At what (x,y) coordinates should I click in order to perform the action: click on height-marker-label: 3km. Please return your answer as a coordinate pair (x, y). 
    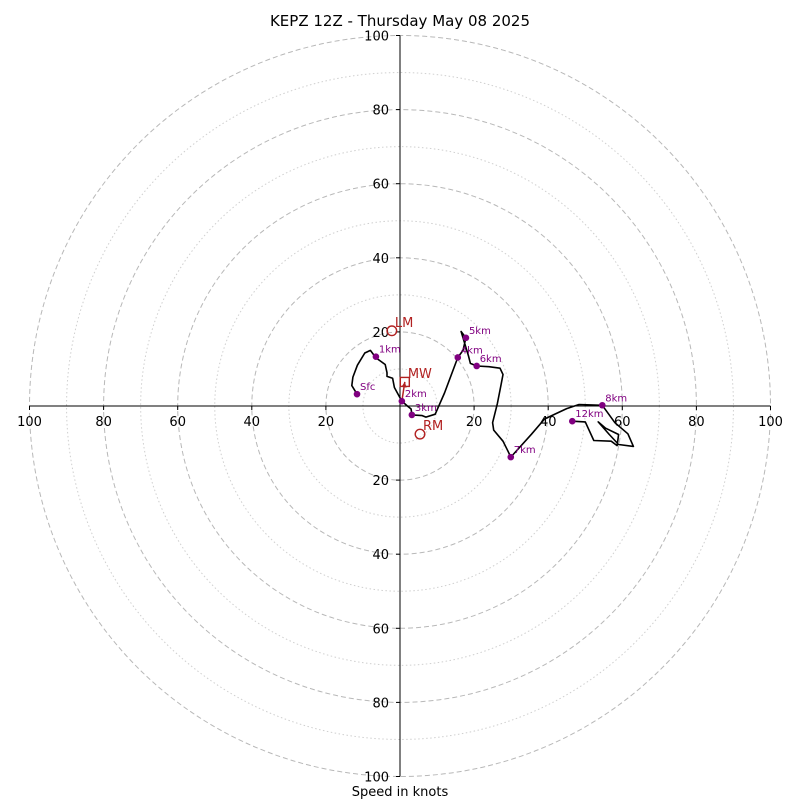
    Looking at the image, I should click on (426, 408).